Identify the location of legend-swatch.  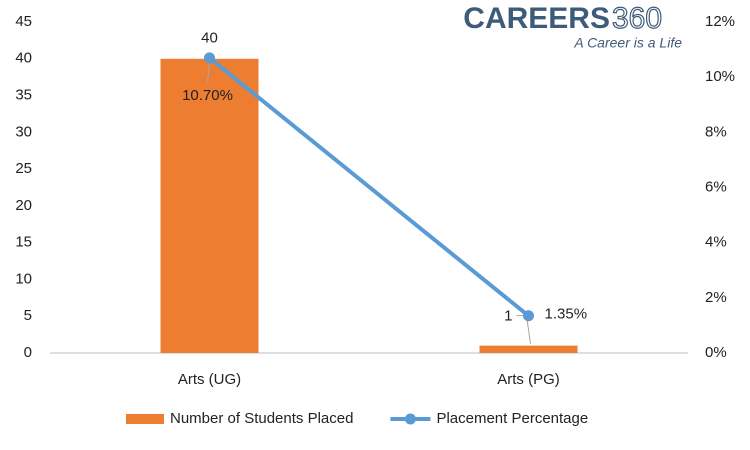
(145, 419).